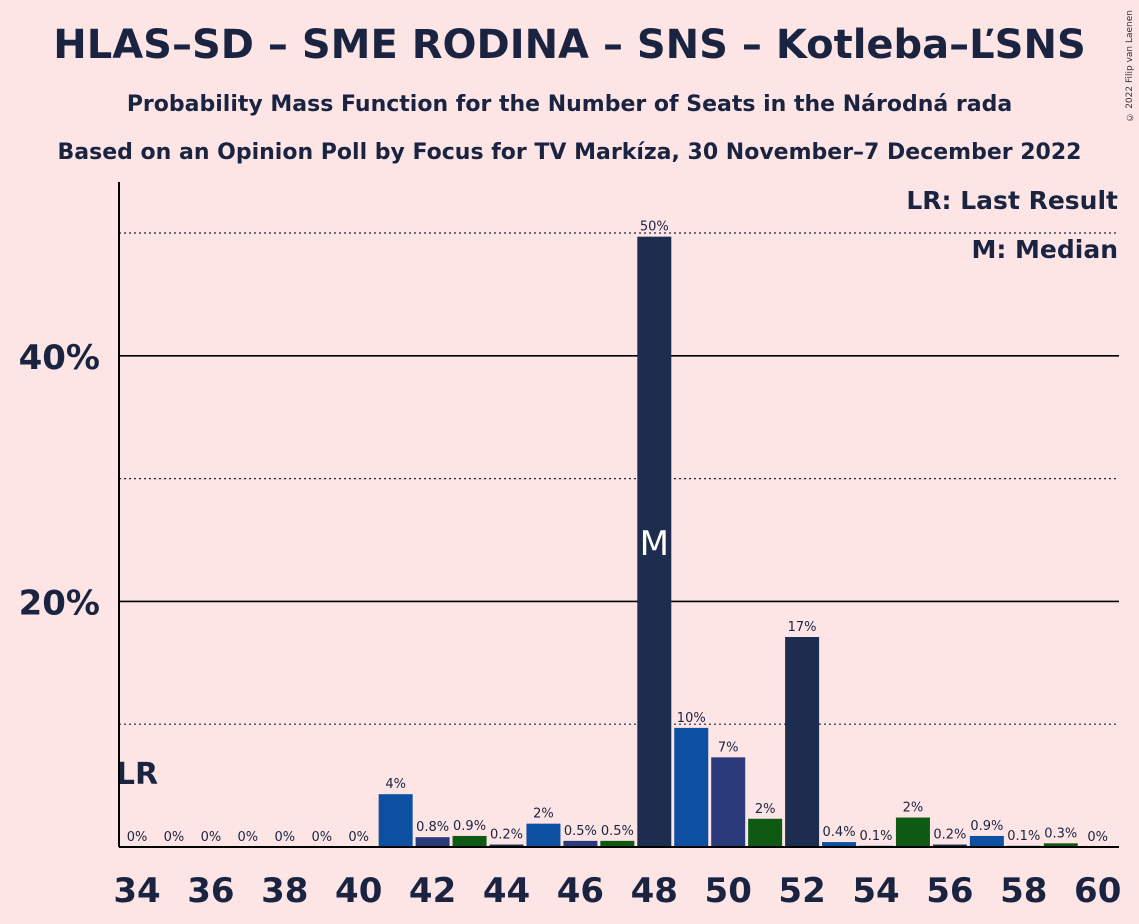  I want to click on x-tick-label: 46, so click(580, 891).